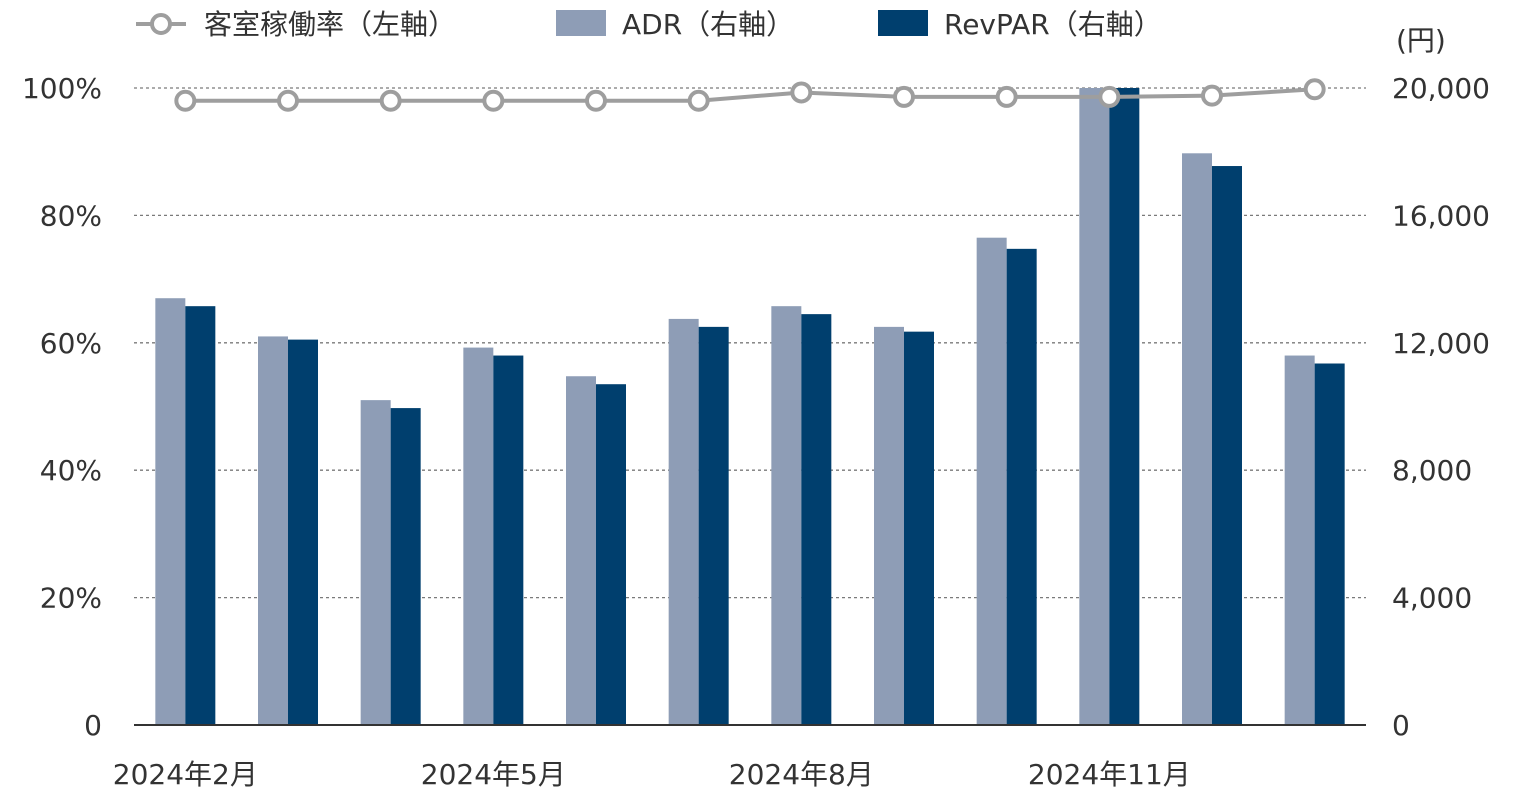 The image size is (1520, 808). I want to click on right-axis-tick-label: 12,000, so click(1441, 343).